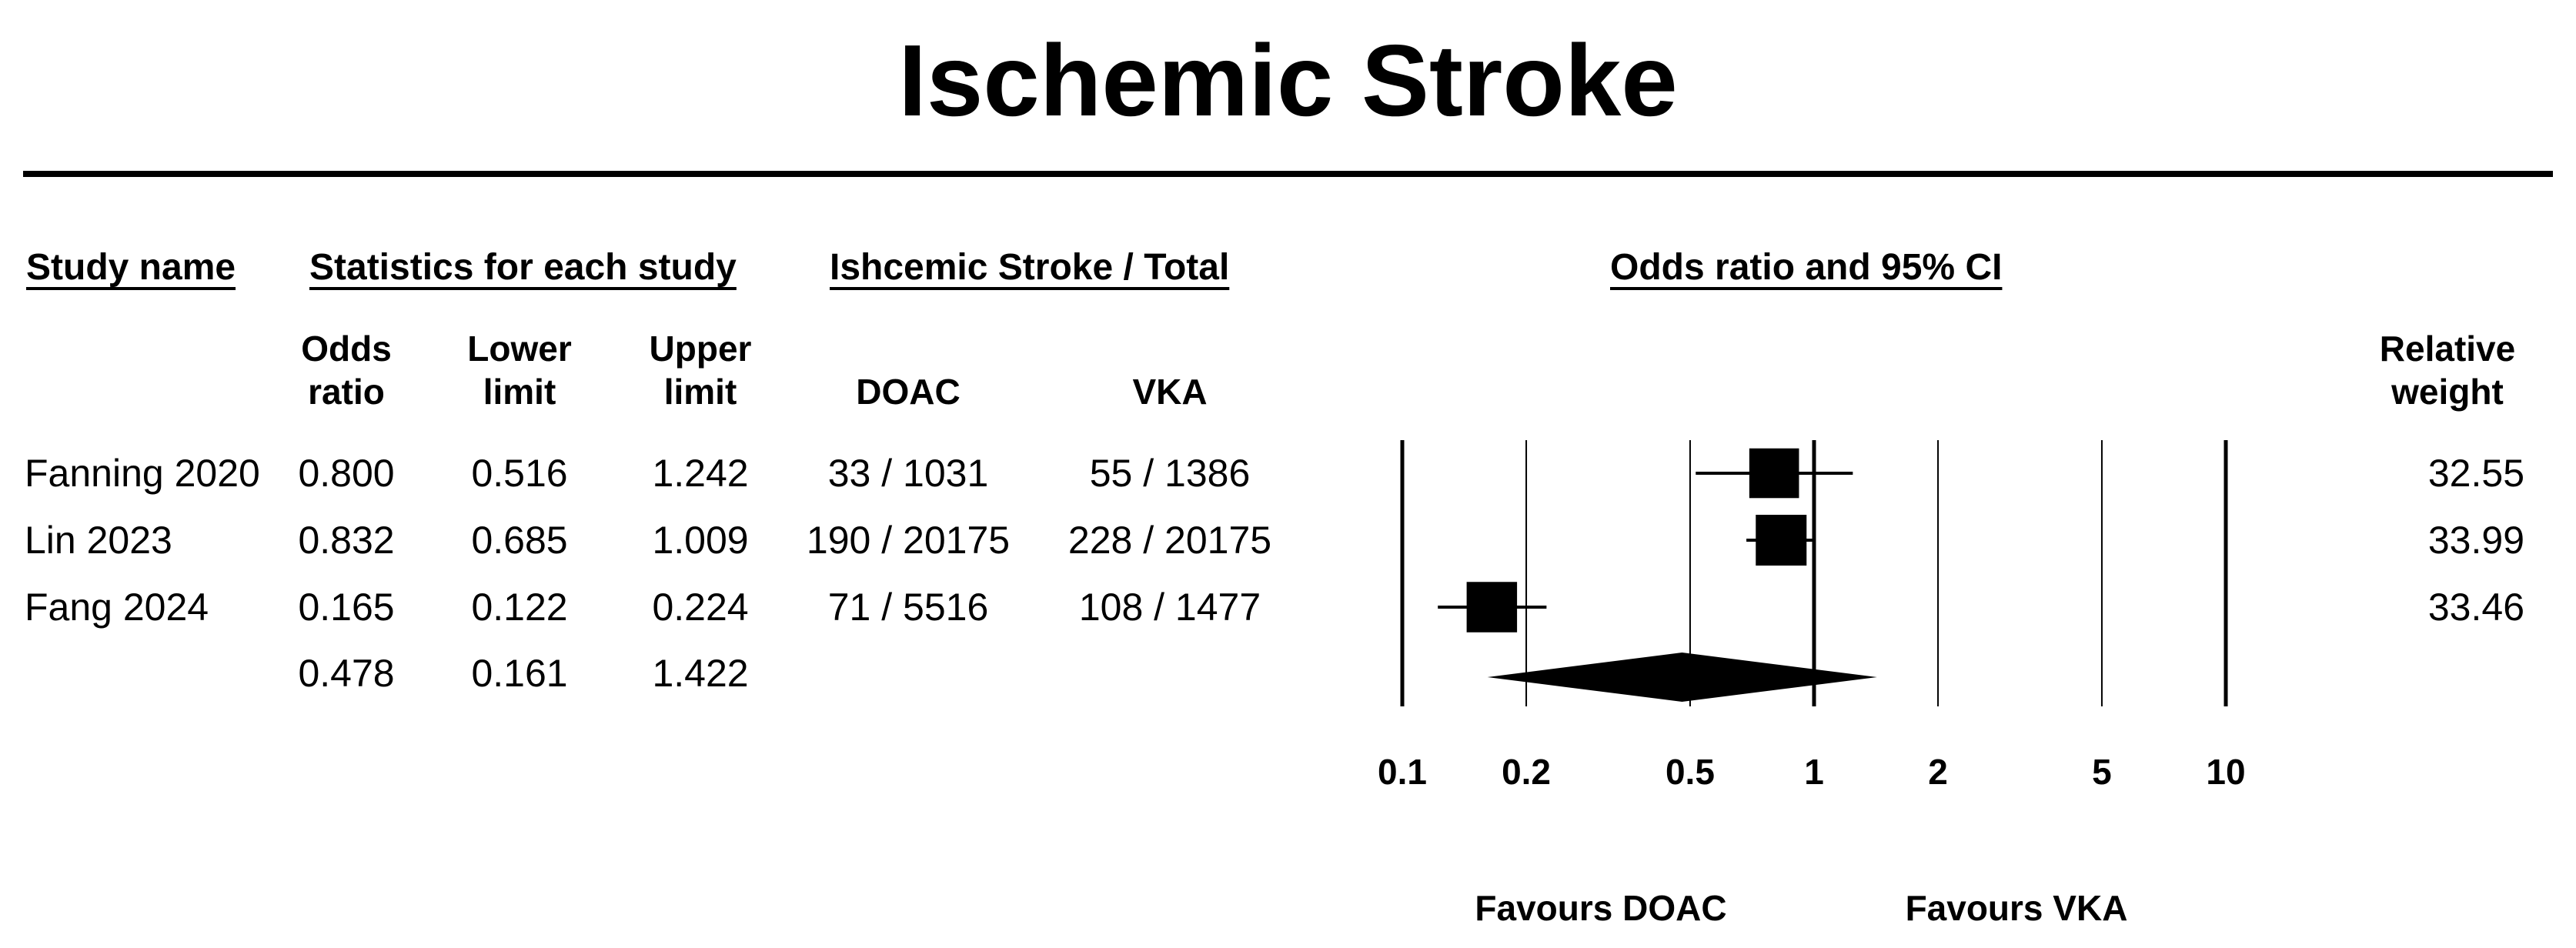 The width and height of the screenshot is (2576, 948). I want to click on title-divider, so click(1288, 174).